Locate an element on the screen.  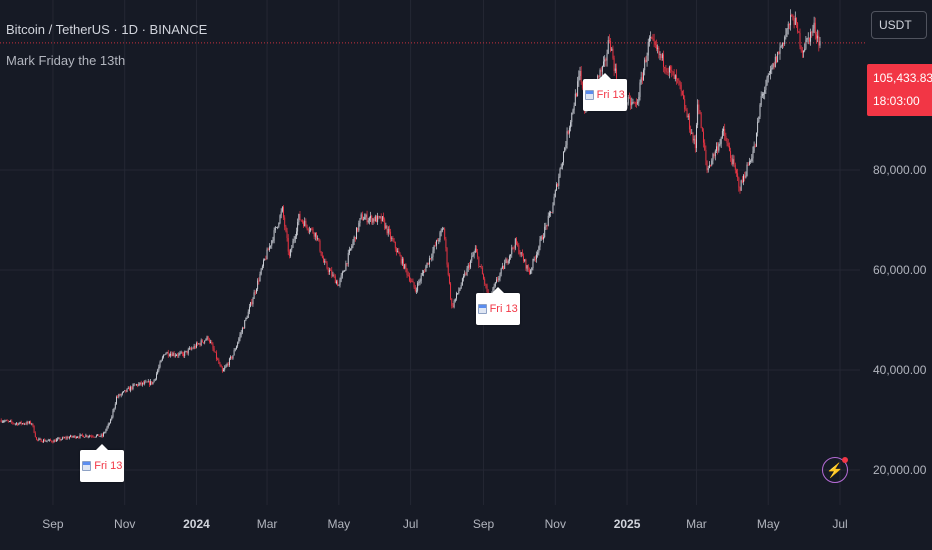
indicator-label: Mark Friday the 13th is located at coordinates (66, 60).